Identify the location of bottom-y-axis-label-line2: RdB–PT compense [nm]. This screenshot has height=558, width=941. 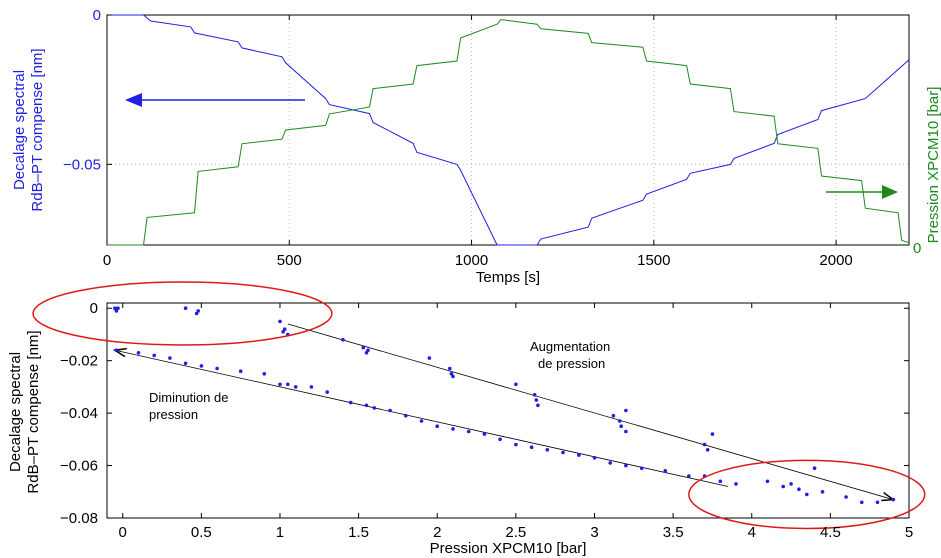
(33, 411).